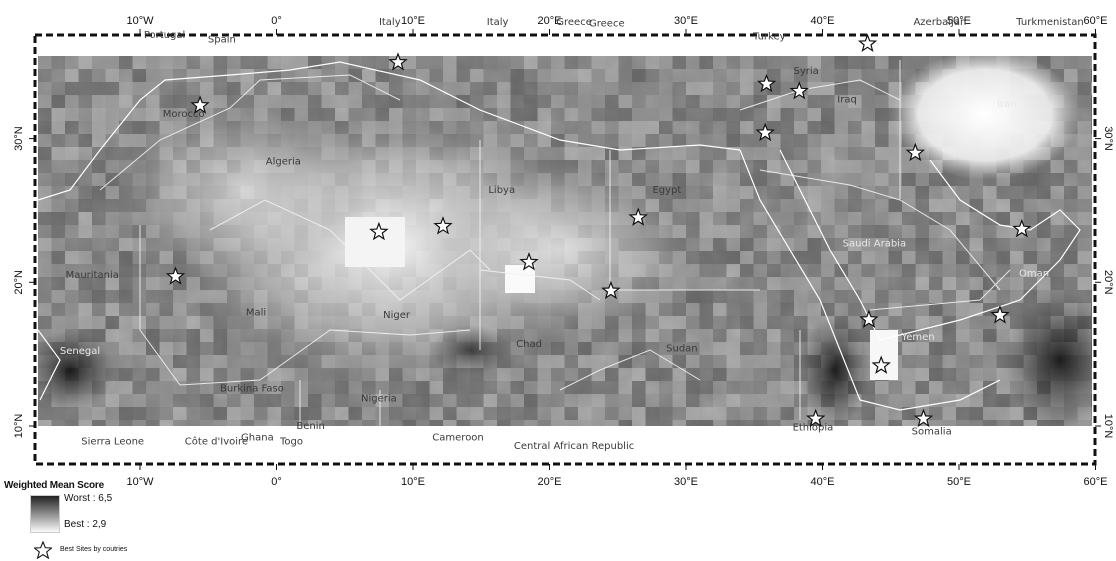 This screenshot has height=561, width=1116. What do you see at coordinates (1096, 21) in the screenshot?
I see `lon-tick-top: 60°E` at bounding box center [1096, 21].